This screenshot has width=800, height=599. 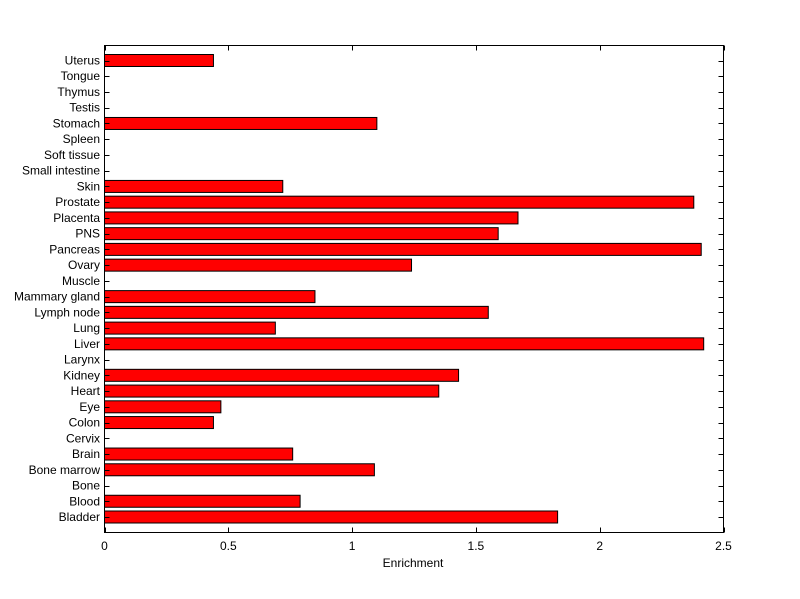 I want to click on y-tick-label: Eye, so click(x=89, y=407).